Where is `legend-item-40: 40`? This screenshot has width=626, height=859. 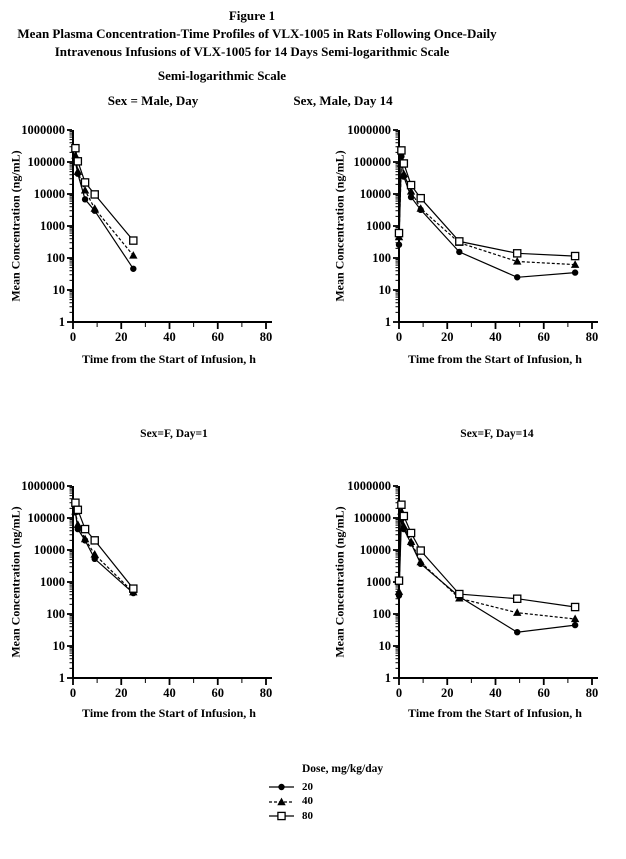 legend-item-40: 40 is located at coordinates (290, 802).